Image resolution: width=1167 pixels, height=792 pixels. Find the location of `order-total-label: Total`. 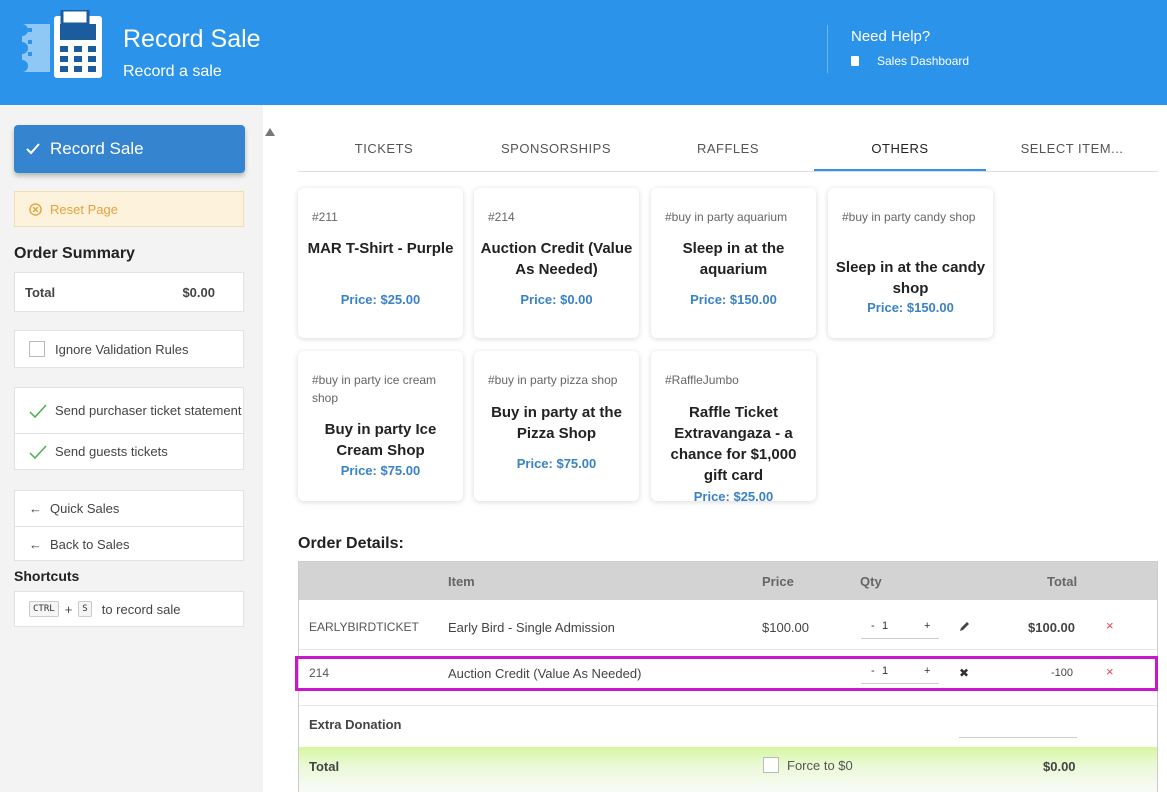

order-total-label: Total is located at coordinates (324, 766).